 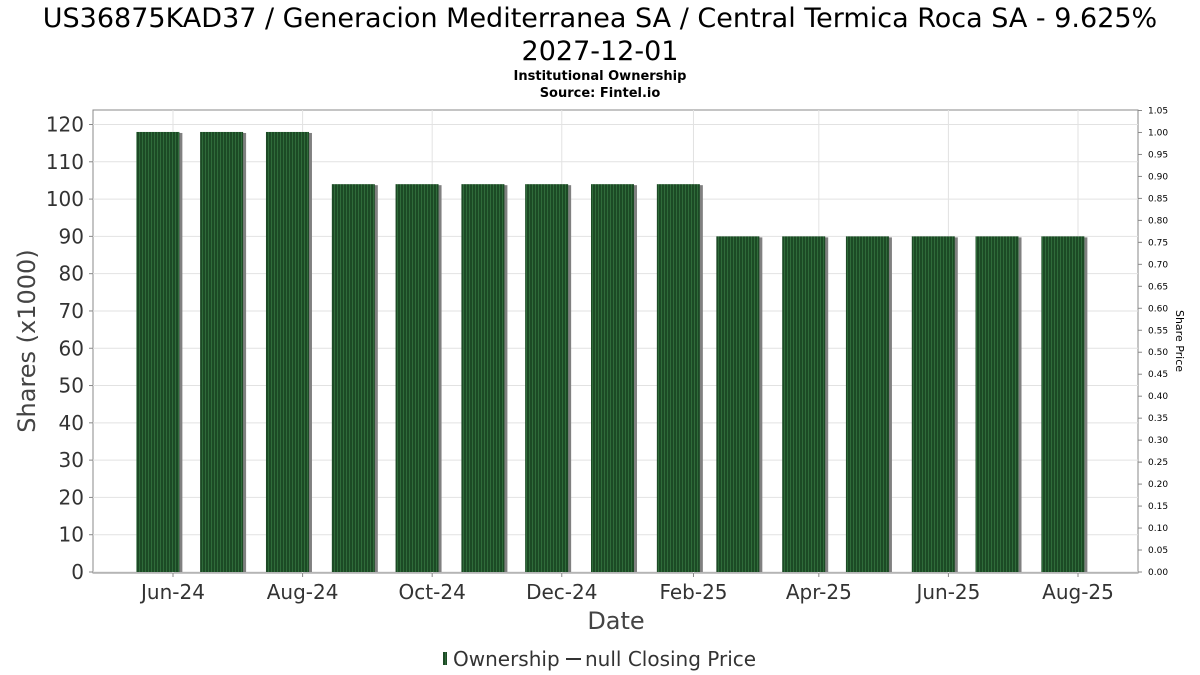 What do you see at coordinates (71, 274) in the screenshot?
I see `y-tick-label: 80` at bounding box center [71, 274].